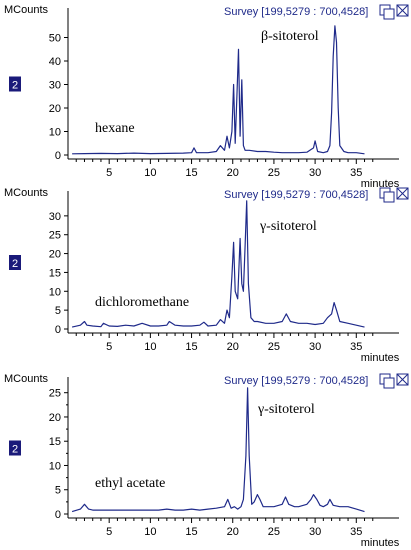  What do you see at coordinates (130, 483) in the screenshot?
I see `solvent-label: ethyl acetate` at bounding box center [130, 483].